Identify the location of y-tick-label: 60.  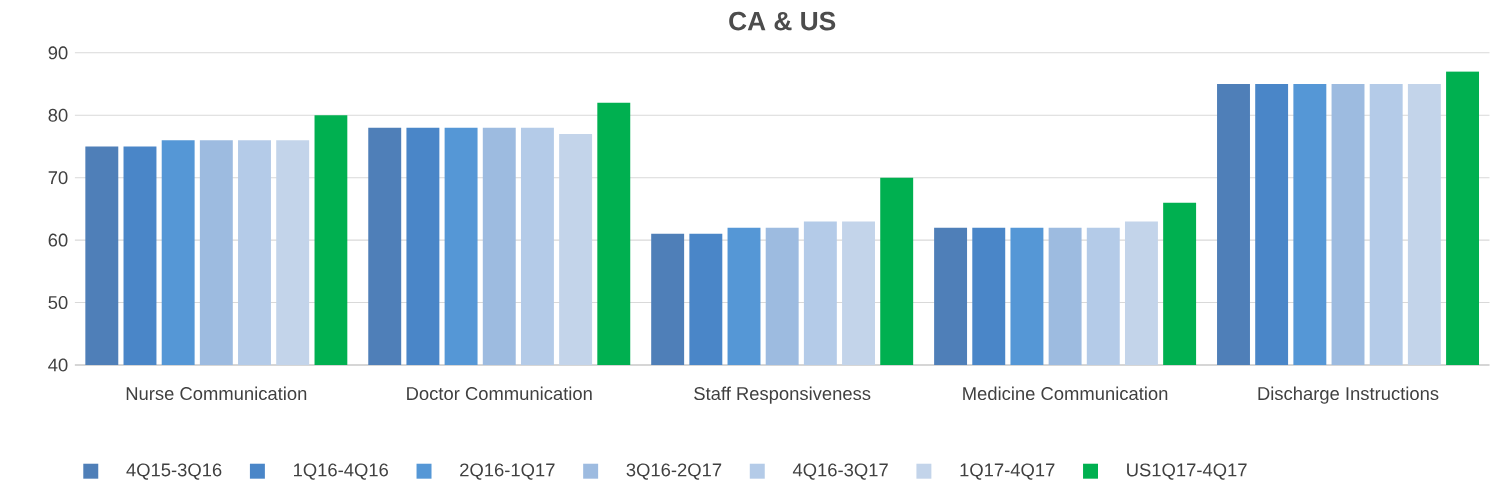
(58, 240).